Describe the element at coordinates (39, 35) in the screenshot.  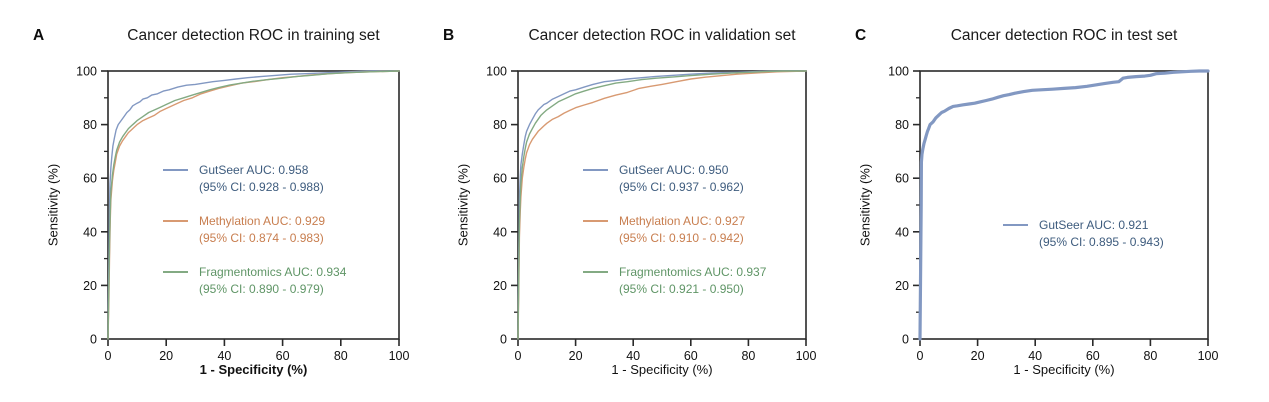
I see `panel-letter-a: A` at that location.